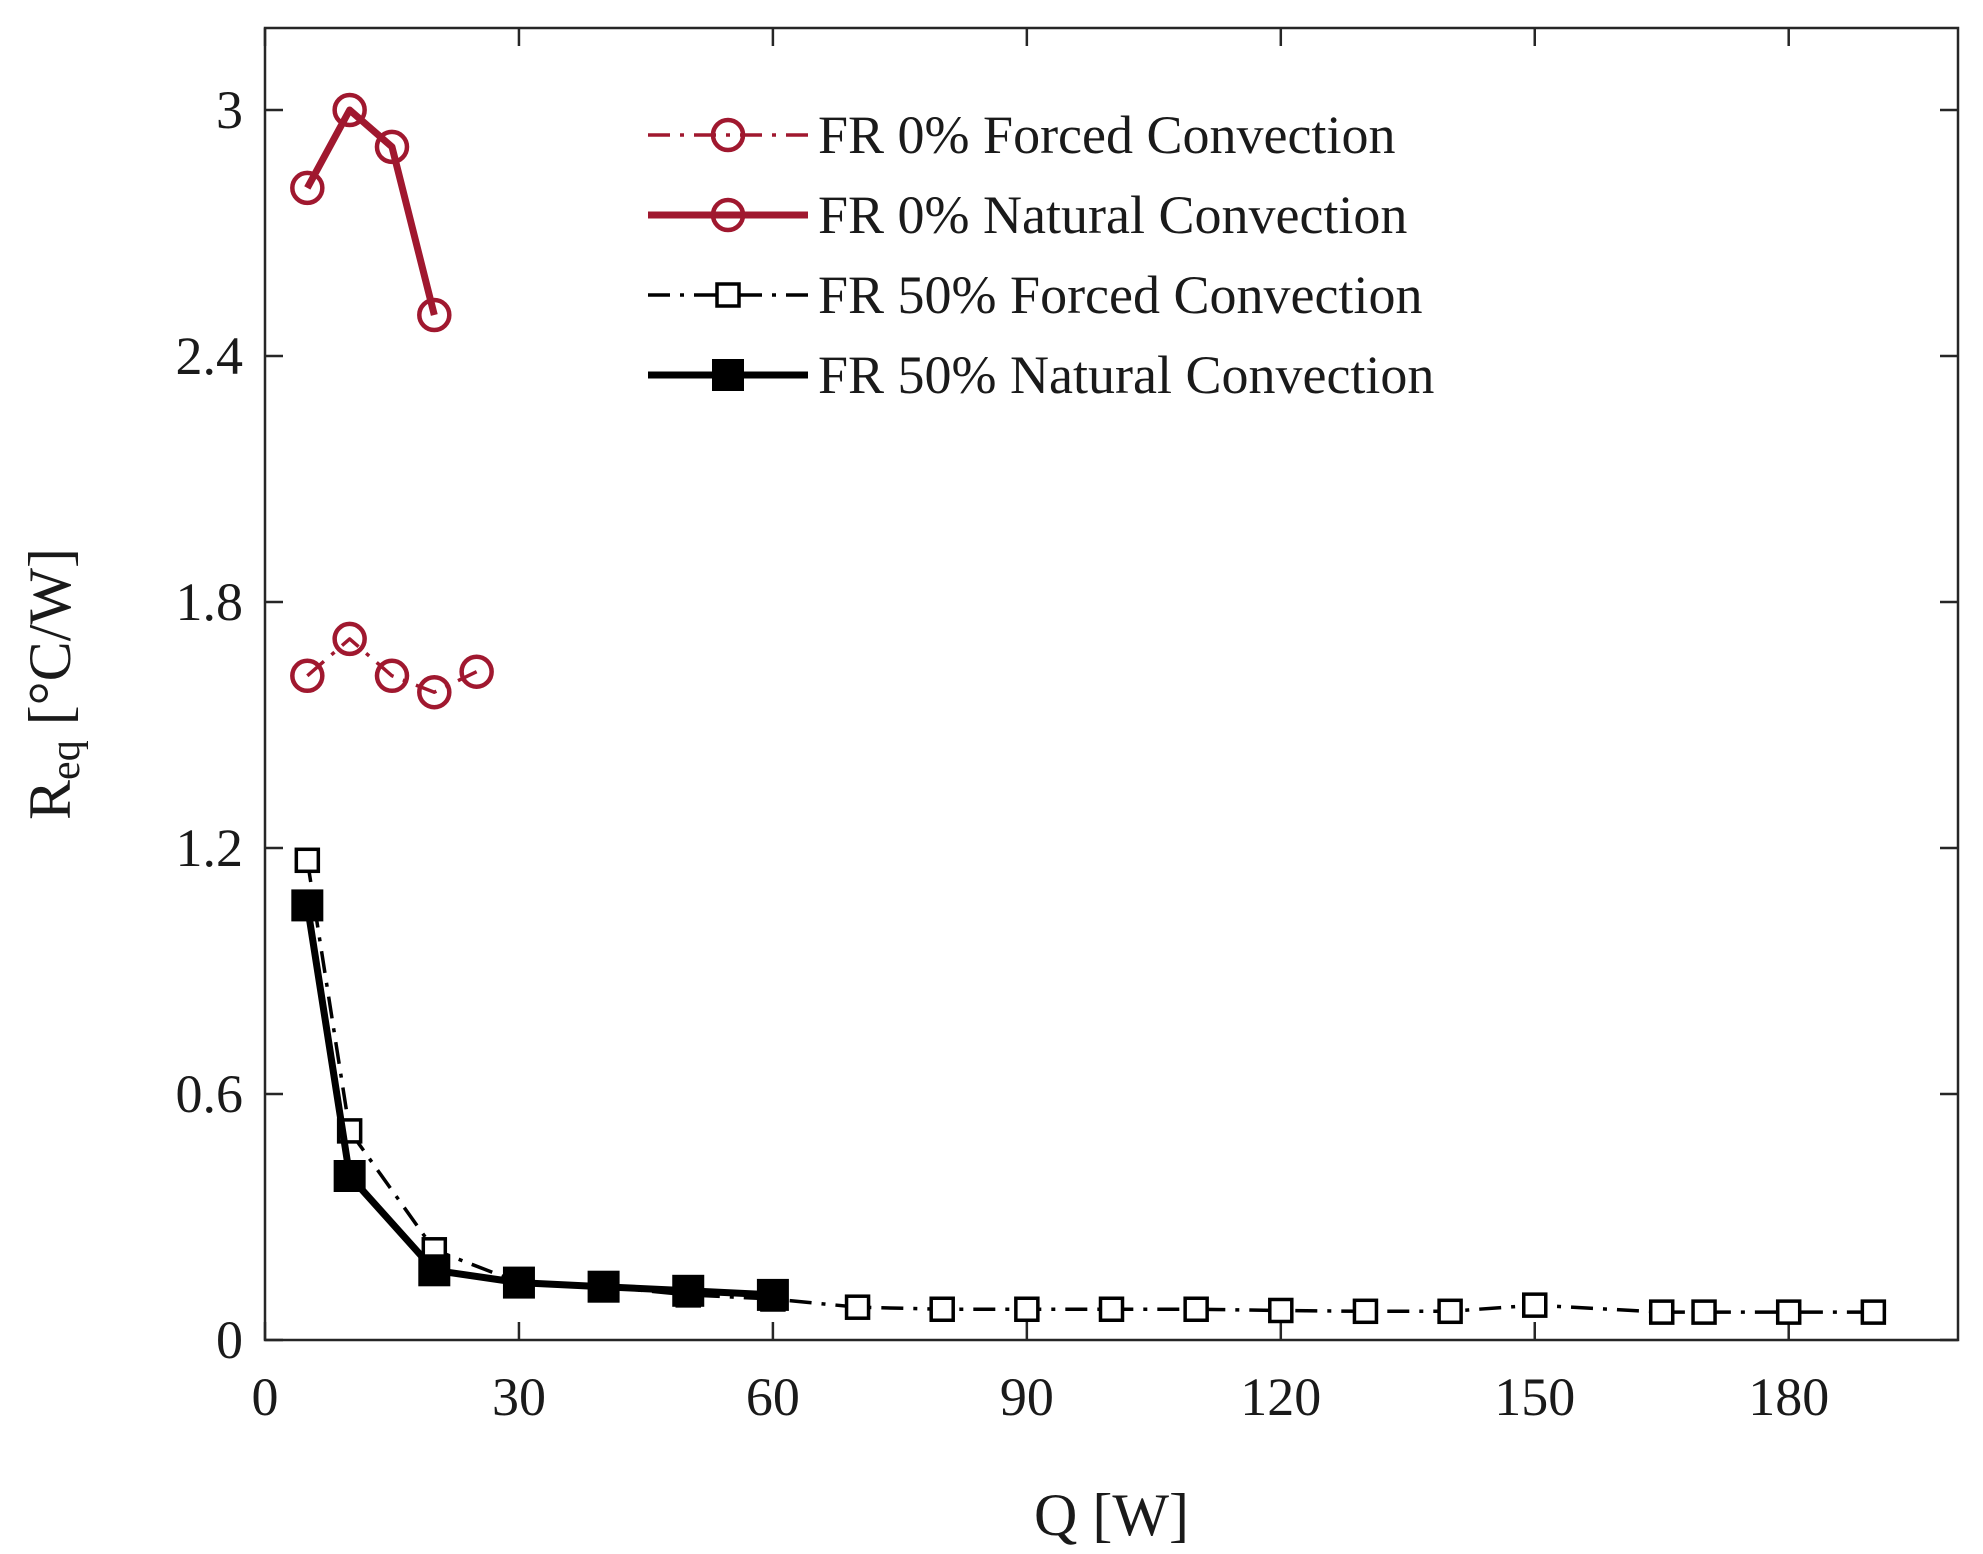 The width and height of the screenshot is (1983, 1554). I want to click on y-tick-label: 1.8, so click(210, 602).